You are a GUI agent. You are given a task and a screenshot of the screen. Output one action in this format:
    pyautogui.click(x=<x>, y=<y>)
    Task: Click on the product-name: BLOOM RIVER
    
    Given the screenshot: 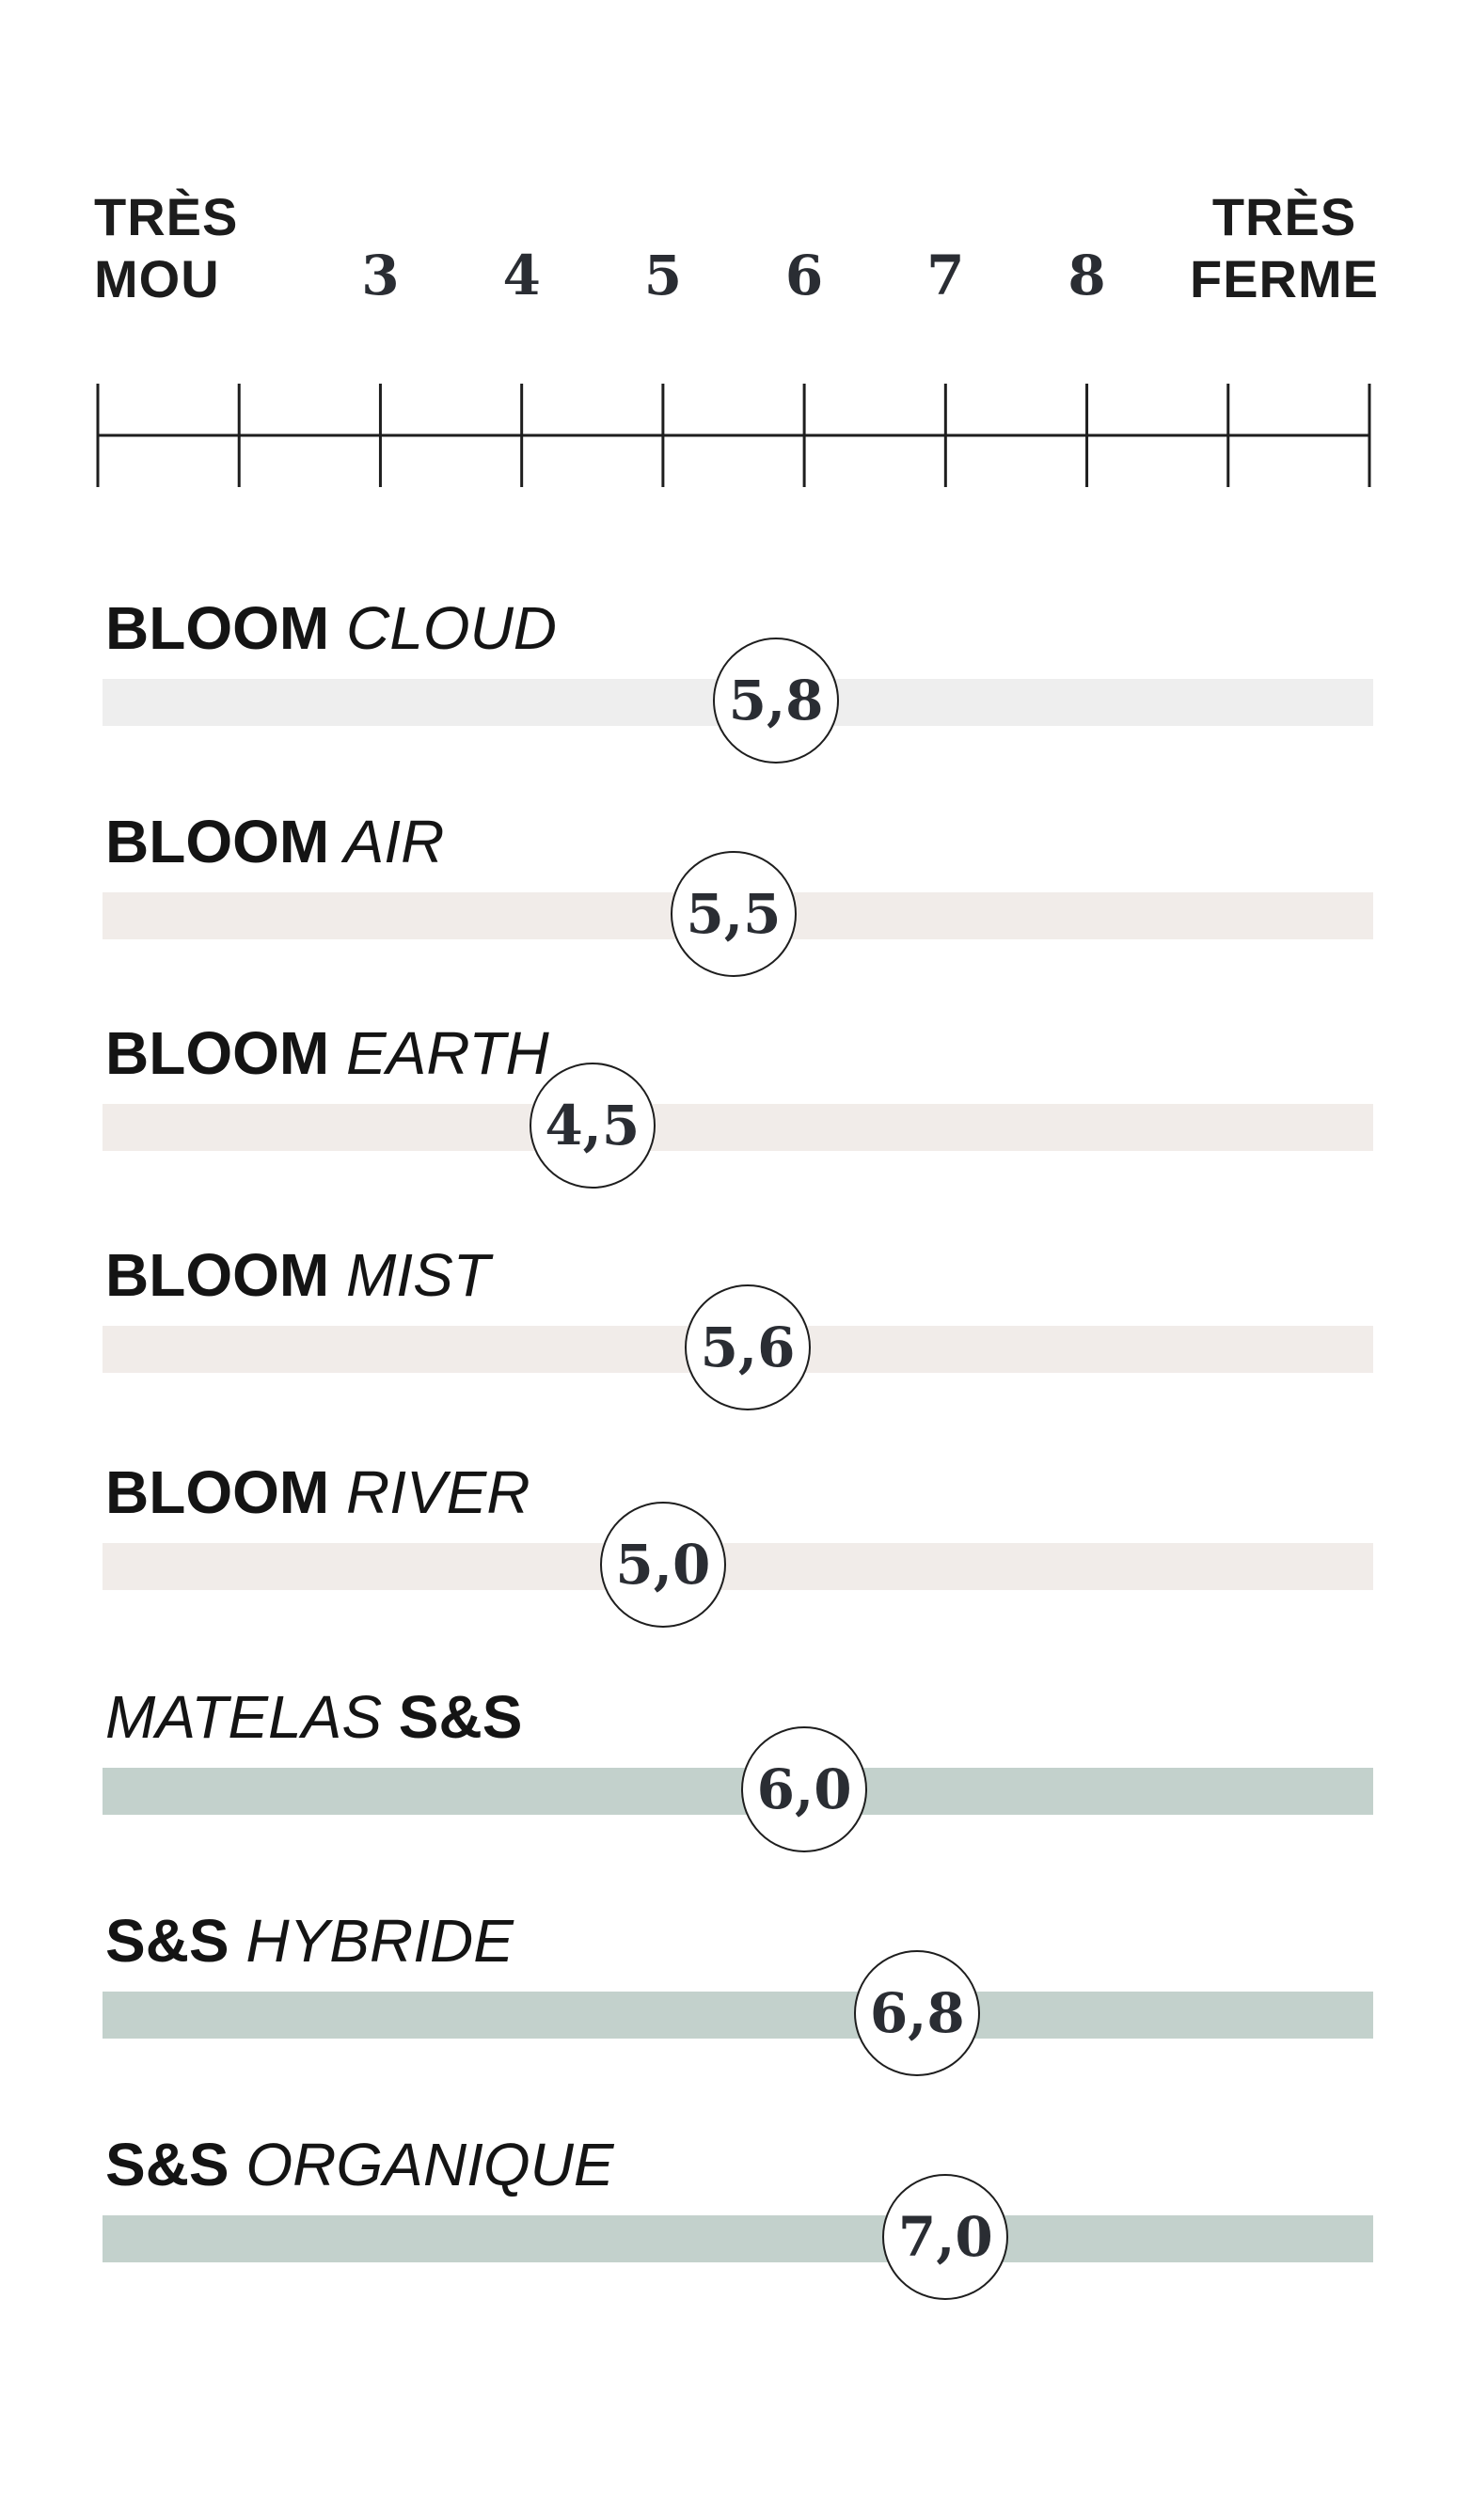 What is the action you would take?
    pyautogui.click(x=317, y=1493)
    